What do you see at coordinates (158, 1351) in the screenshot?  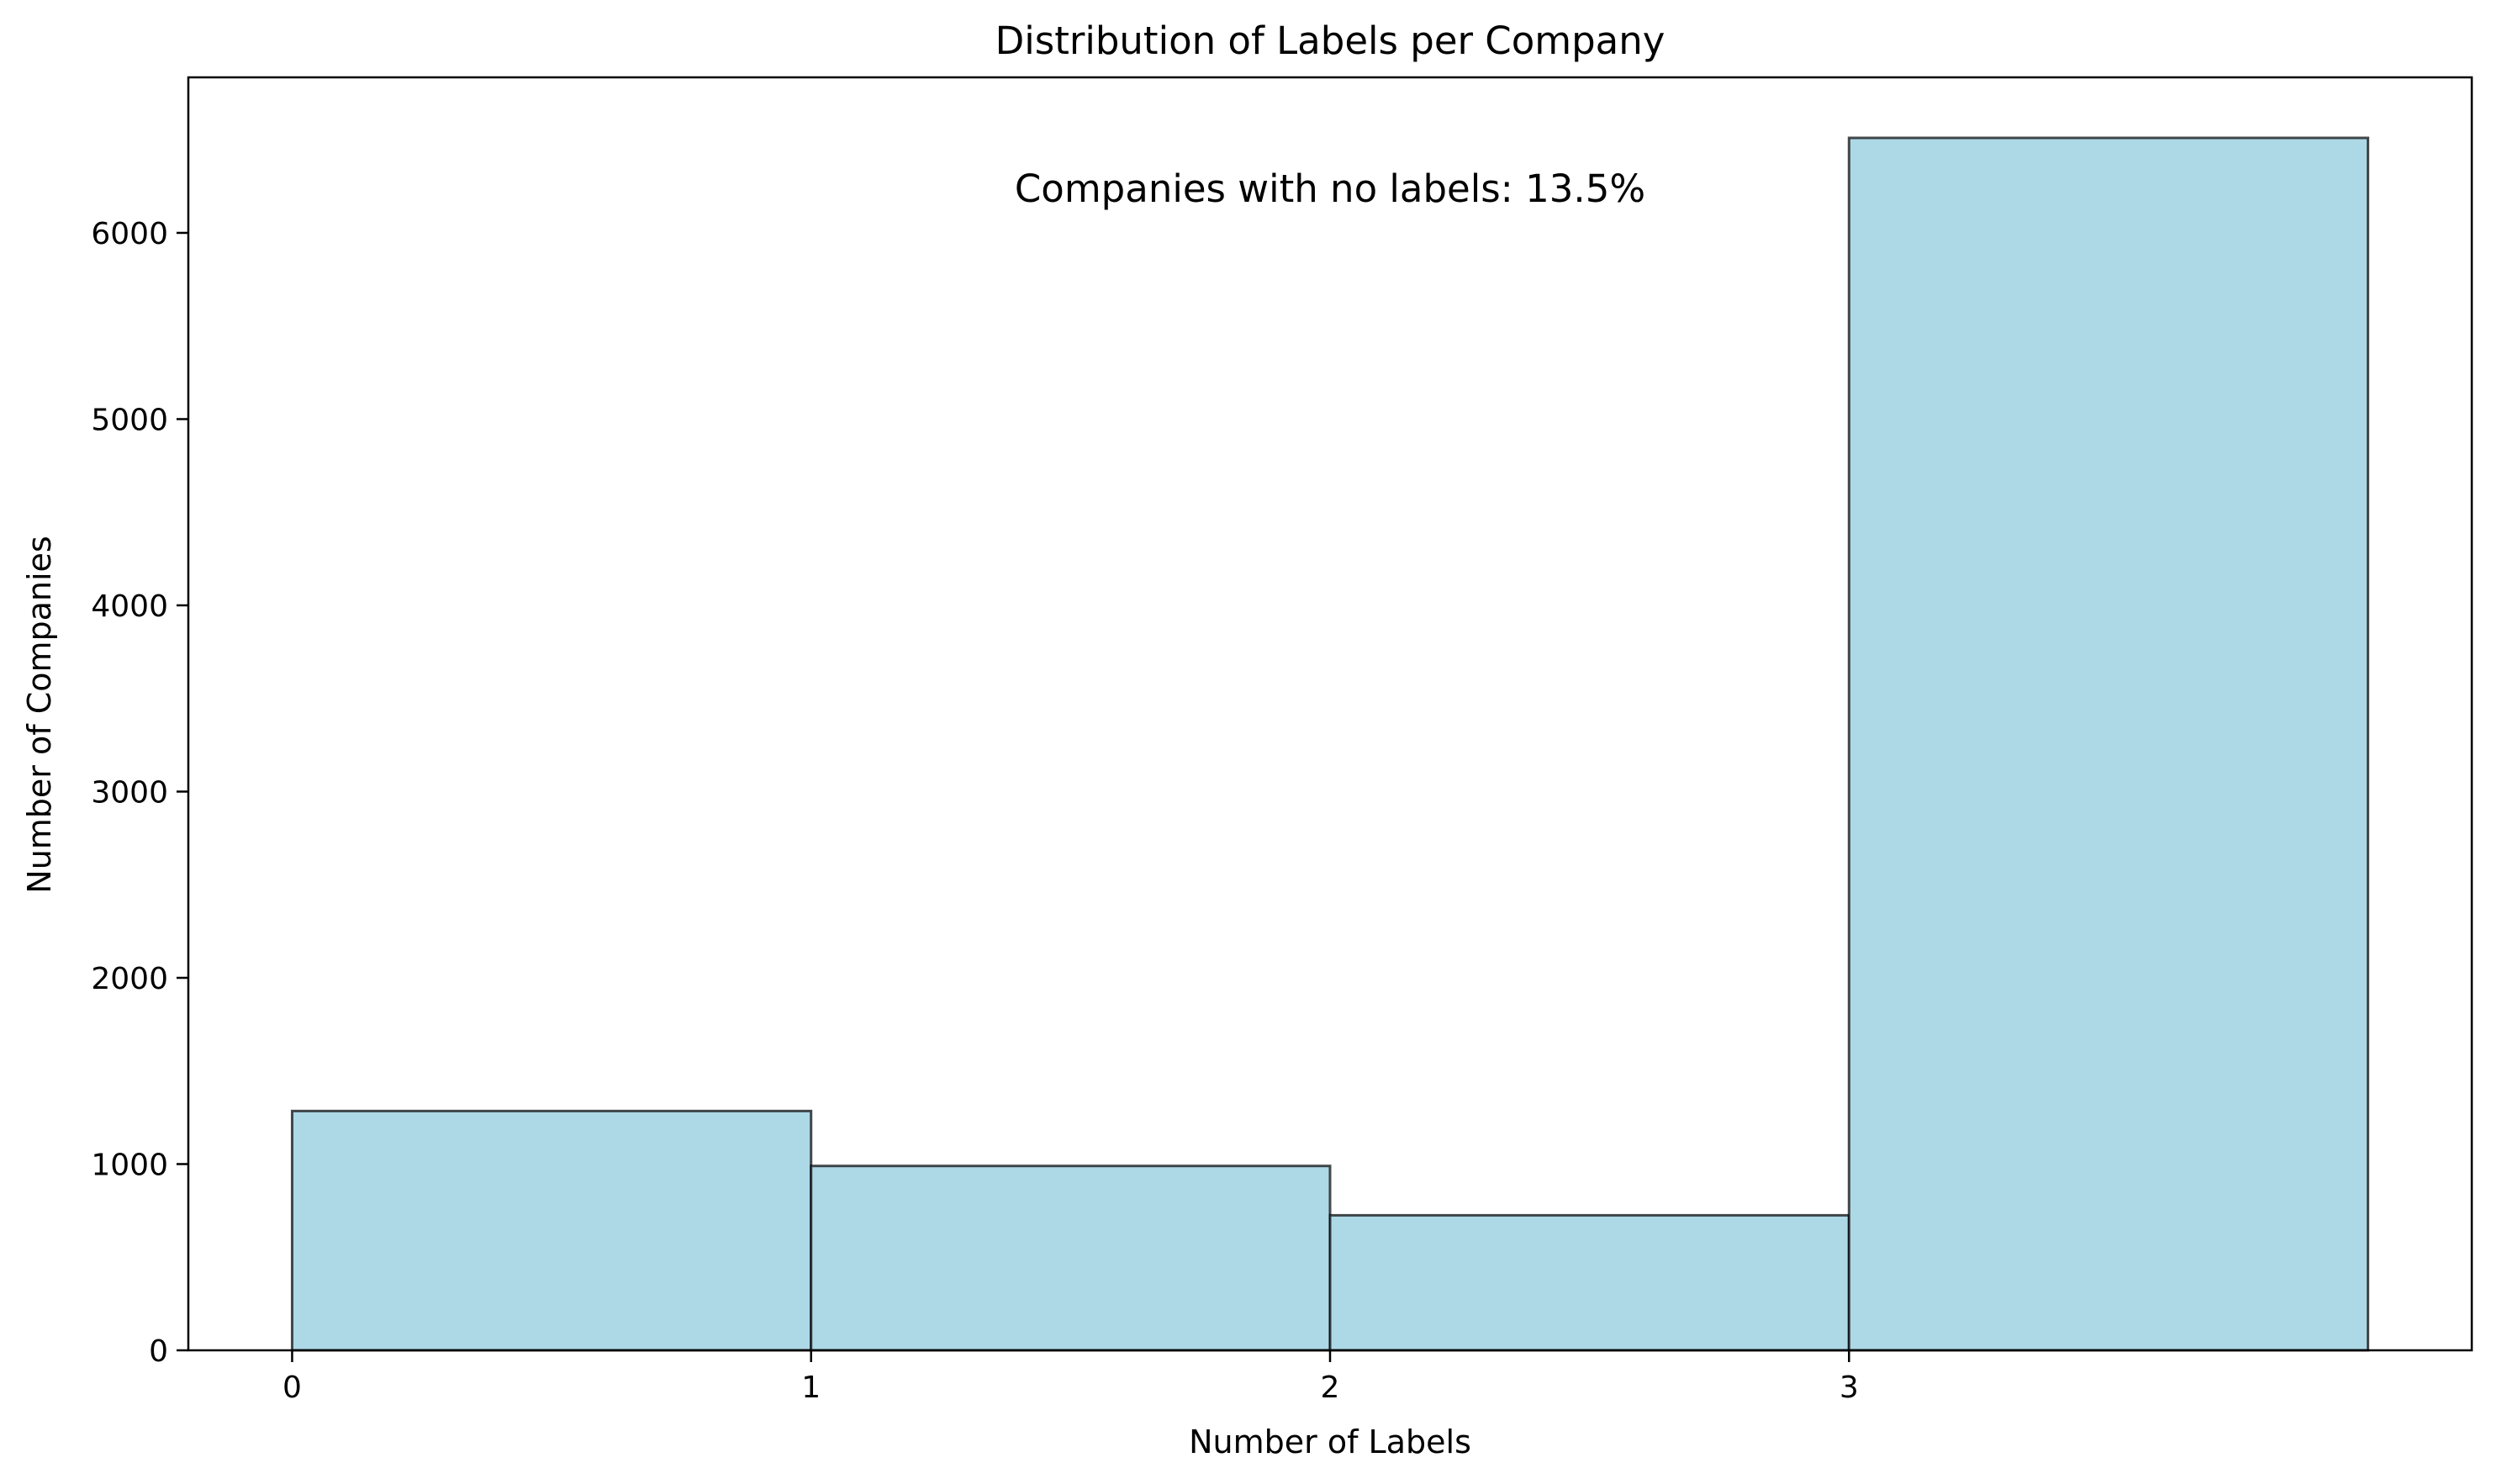 I see `y-tick-label-0: 0` at bounding box center [158, 1351].